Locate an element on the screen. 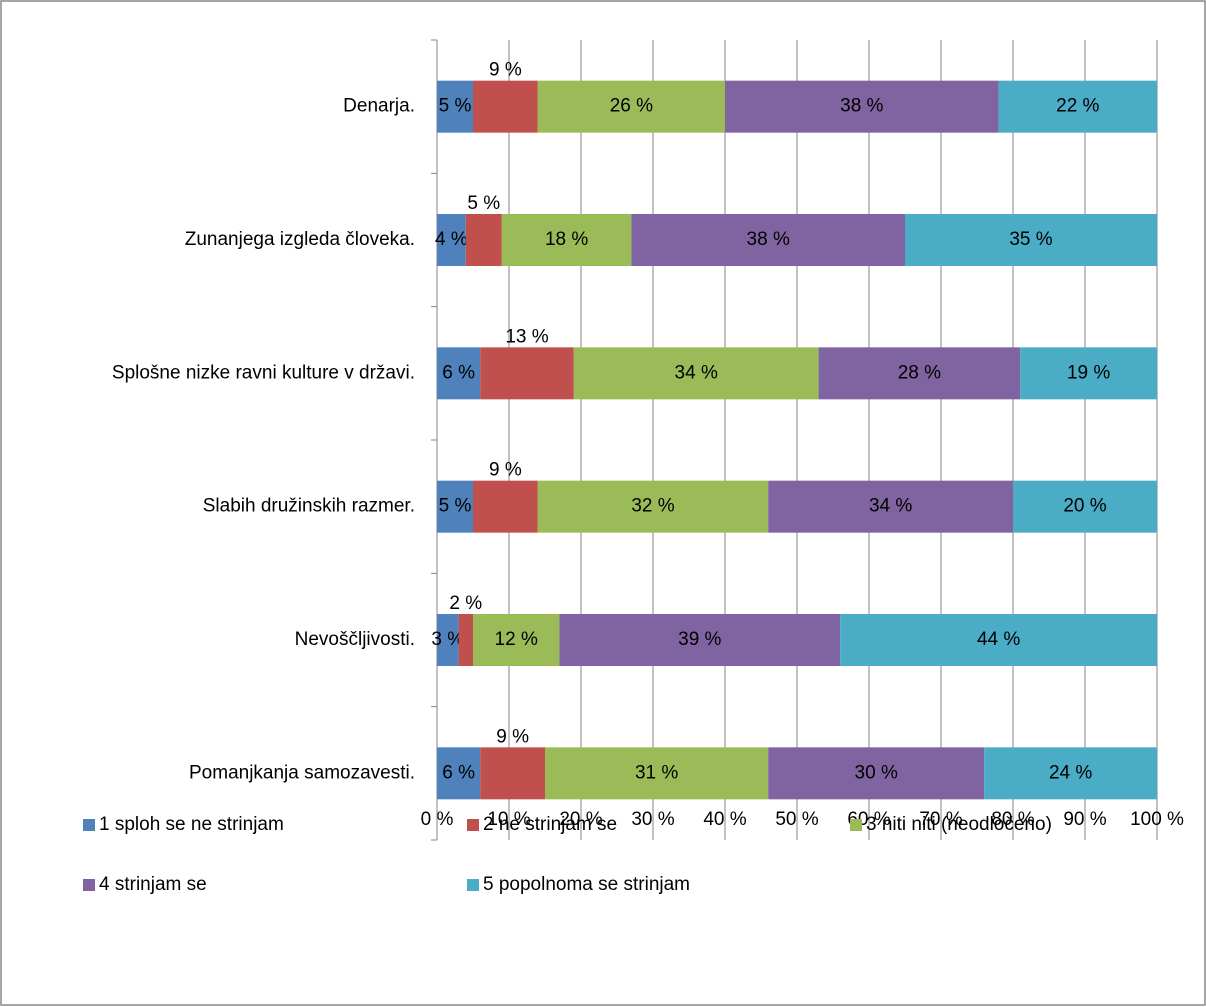  legend-label: 3 niti niti (neodločeno) is located at coordinates (959, 824).